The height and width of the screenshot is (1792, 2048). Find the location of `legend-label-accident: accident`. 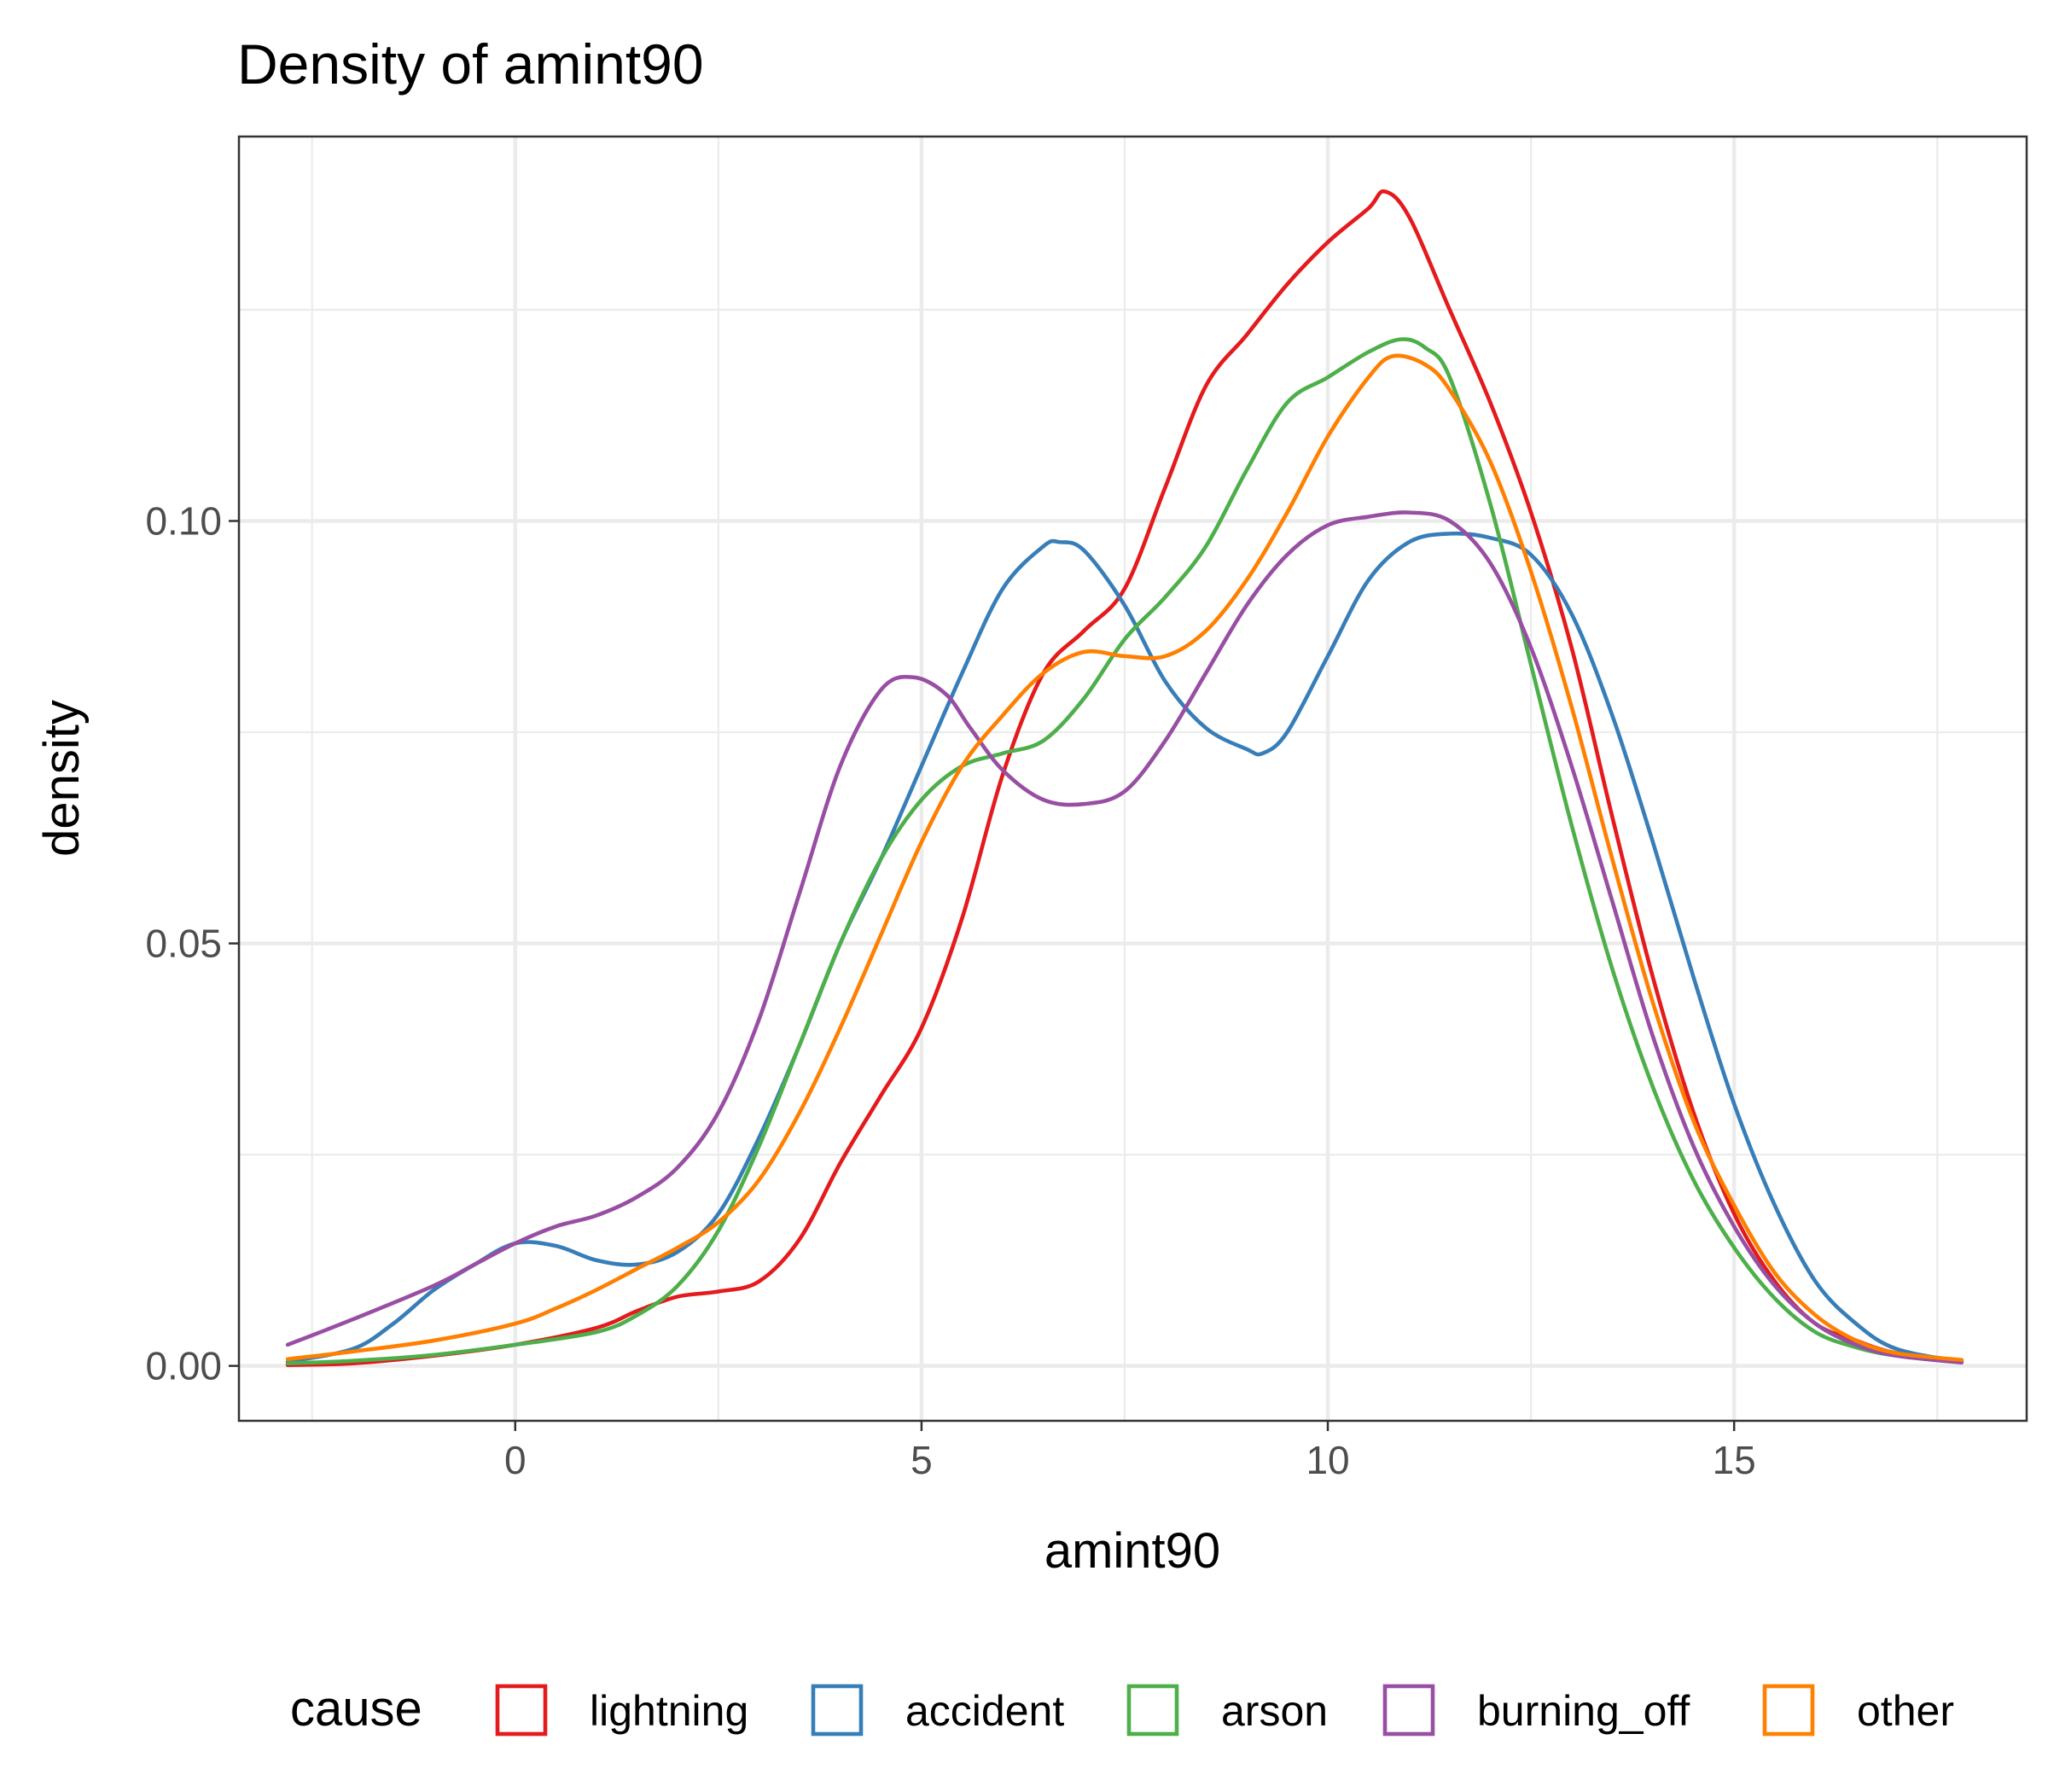

legend-label-accident: accident is located at coordinates (985, 1711).